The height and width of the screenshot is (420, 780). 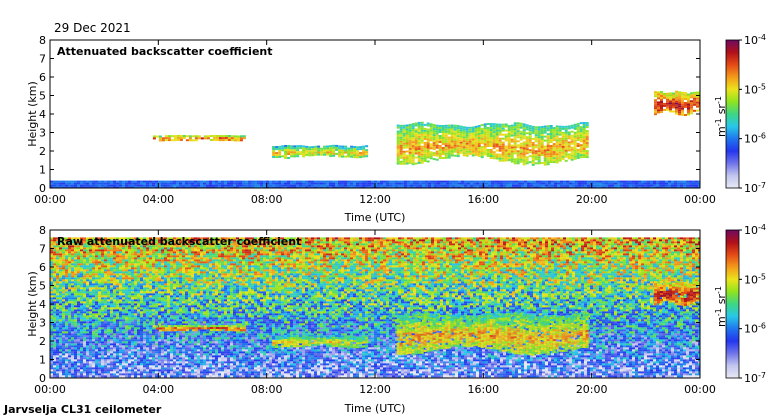 What do you see at coordinates (375, 217) in the screenshot?
I see `x-axis-label: Time (UTC)` at bounding box center [375, 217].